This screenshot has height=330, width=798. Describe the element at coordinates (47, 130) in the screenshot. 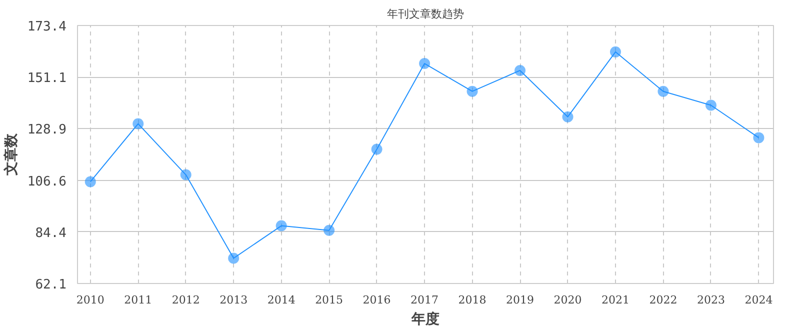

I see `y-tick-label: 128.9` at that location.